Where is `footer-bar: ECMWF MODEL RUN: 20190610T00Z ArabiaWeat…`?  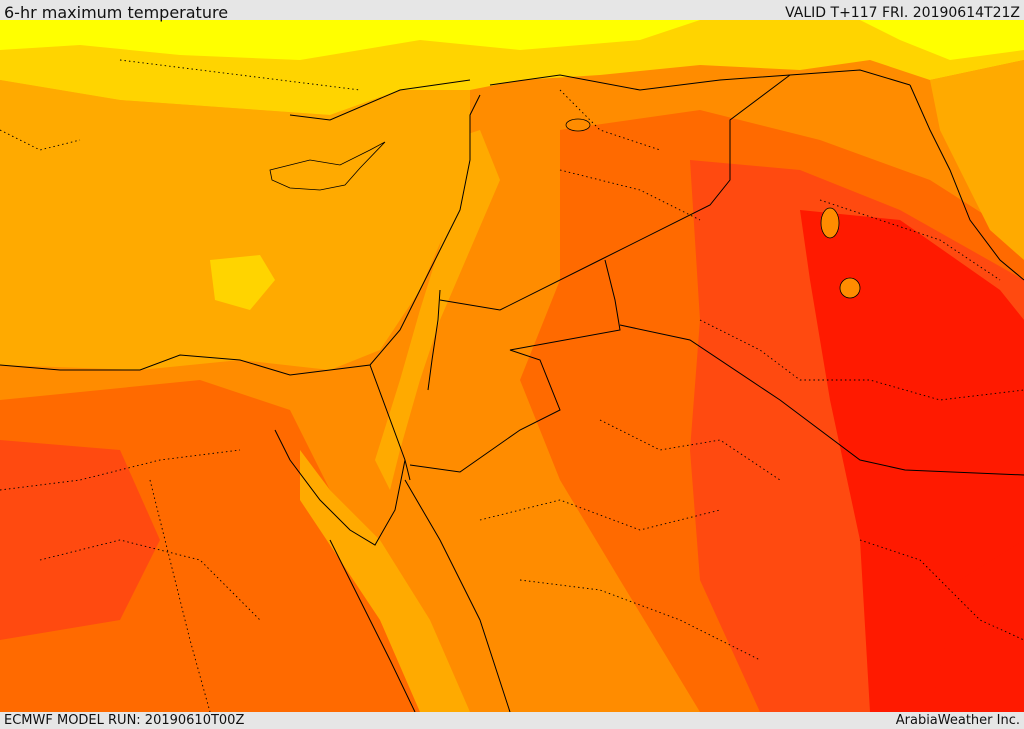 footer-bar: ECMWF MODEL RUN: 20190610T00Z ArabiaWeat… is located at coordinates (512, 720).